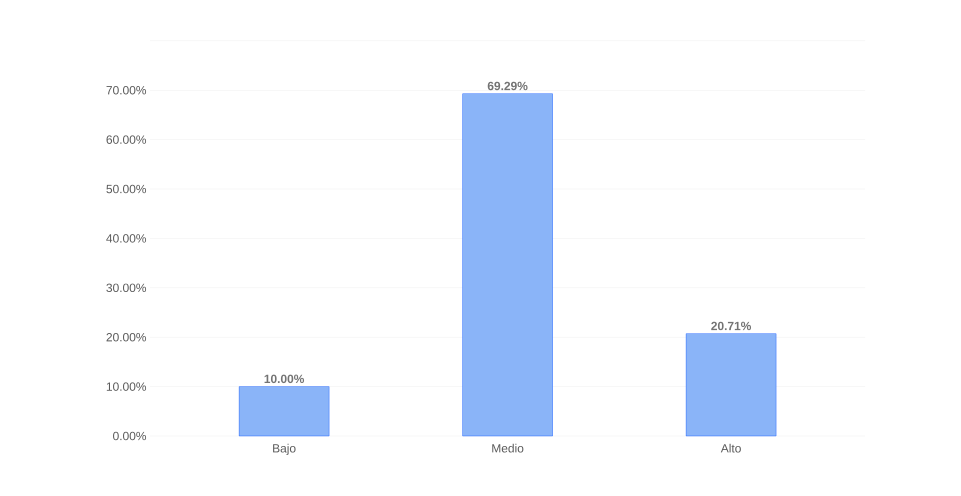 This screenshot has width=961, height=496. I want to click on data-label: 20.71%, so click(731, 326).